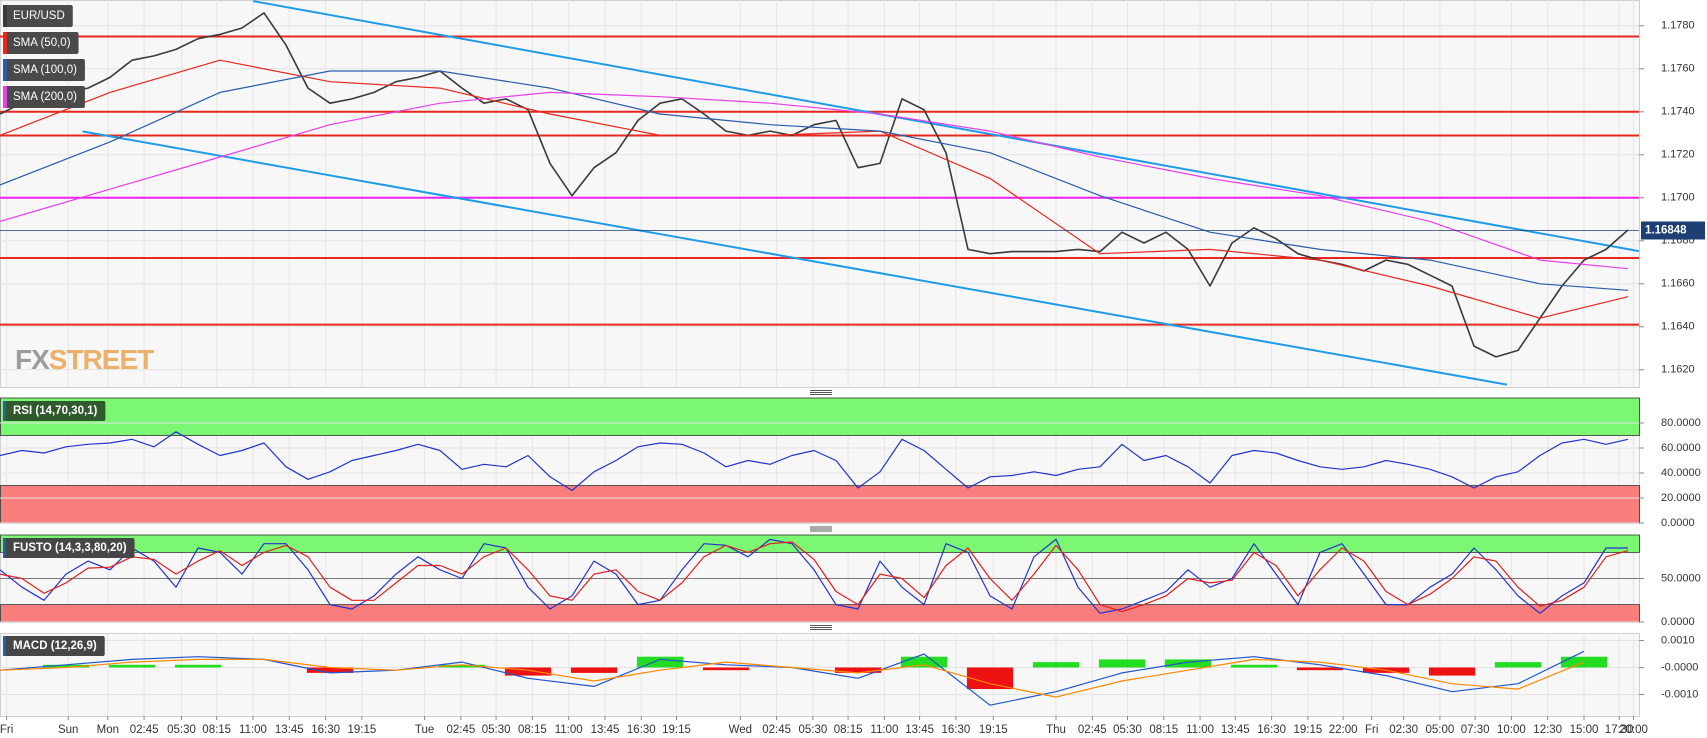 The width and height of the screenshot is (1707, 738). I want to click on y-tick-label: 1.1720, so click(1678, 155).